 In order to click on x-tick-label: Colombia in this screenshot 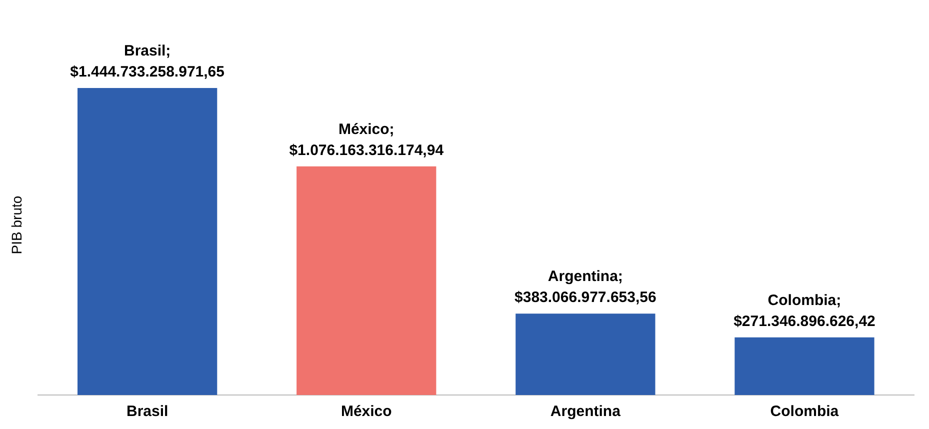, I will do `click(805, 411)`.